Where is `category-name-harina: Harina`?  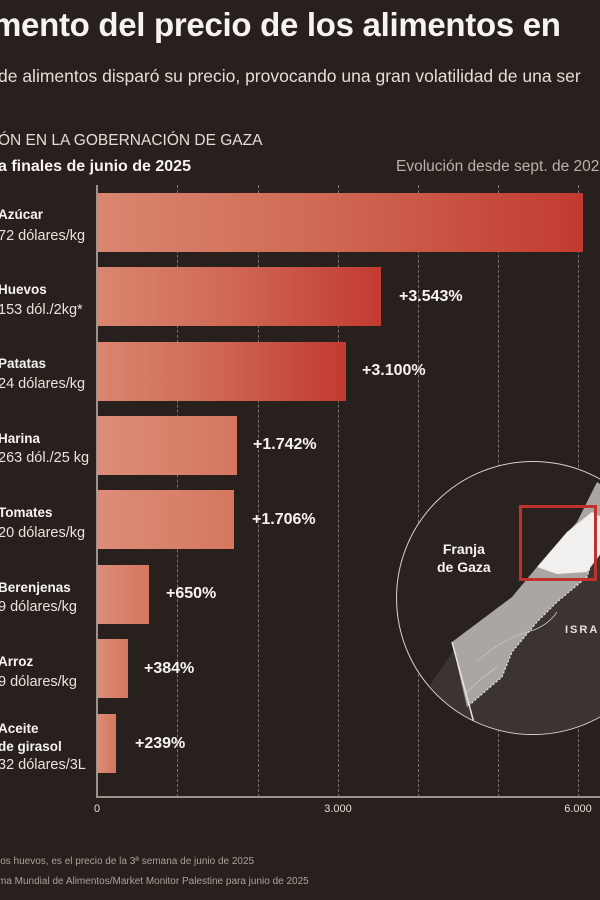
category-name-harina: Harina is located at coordinates (20, 438).